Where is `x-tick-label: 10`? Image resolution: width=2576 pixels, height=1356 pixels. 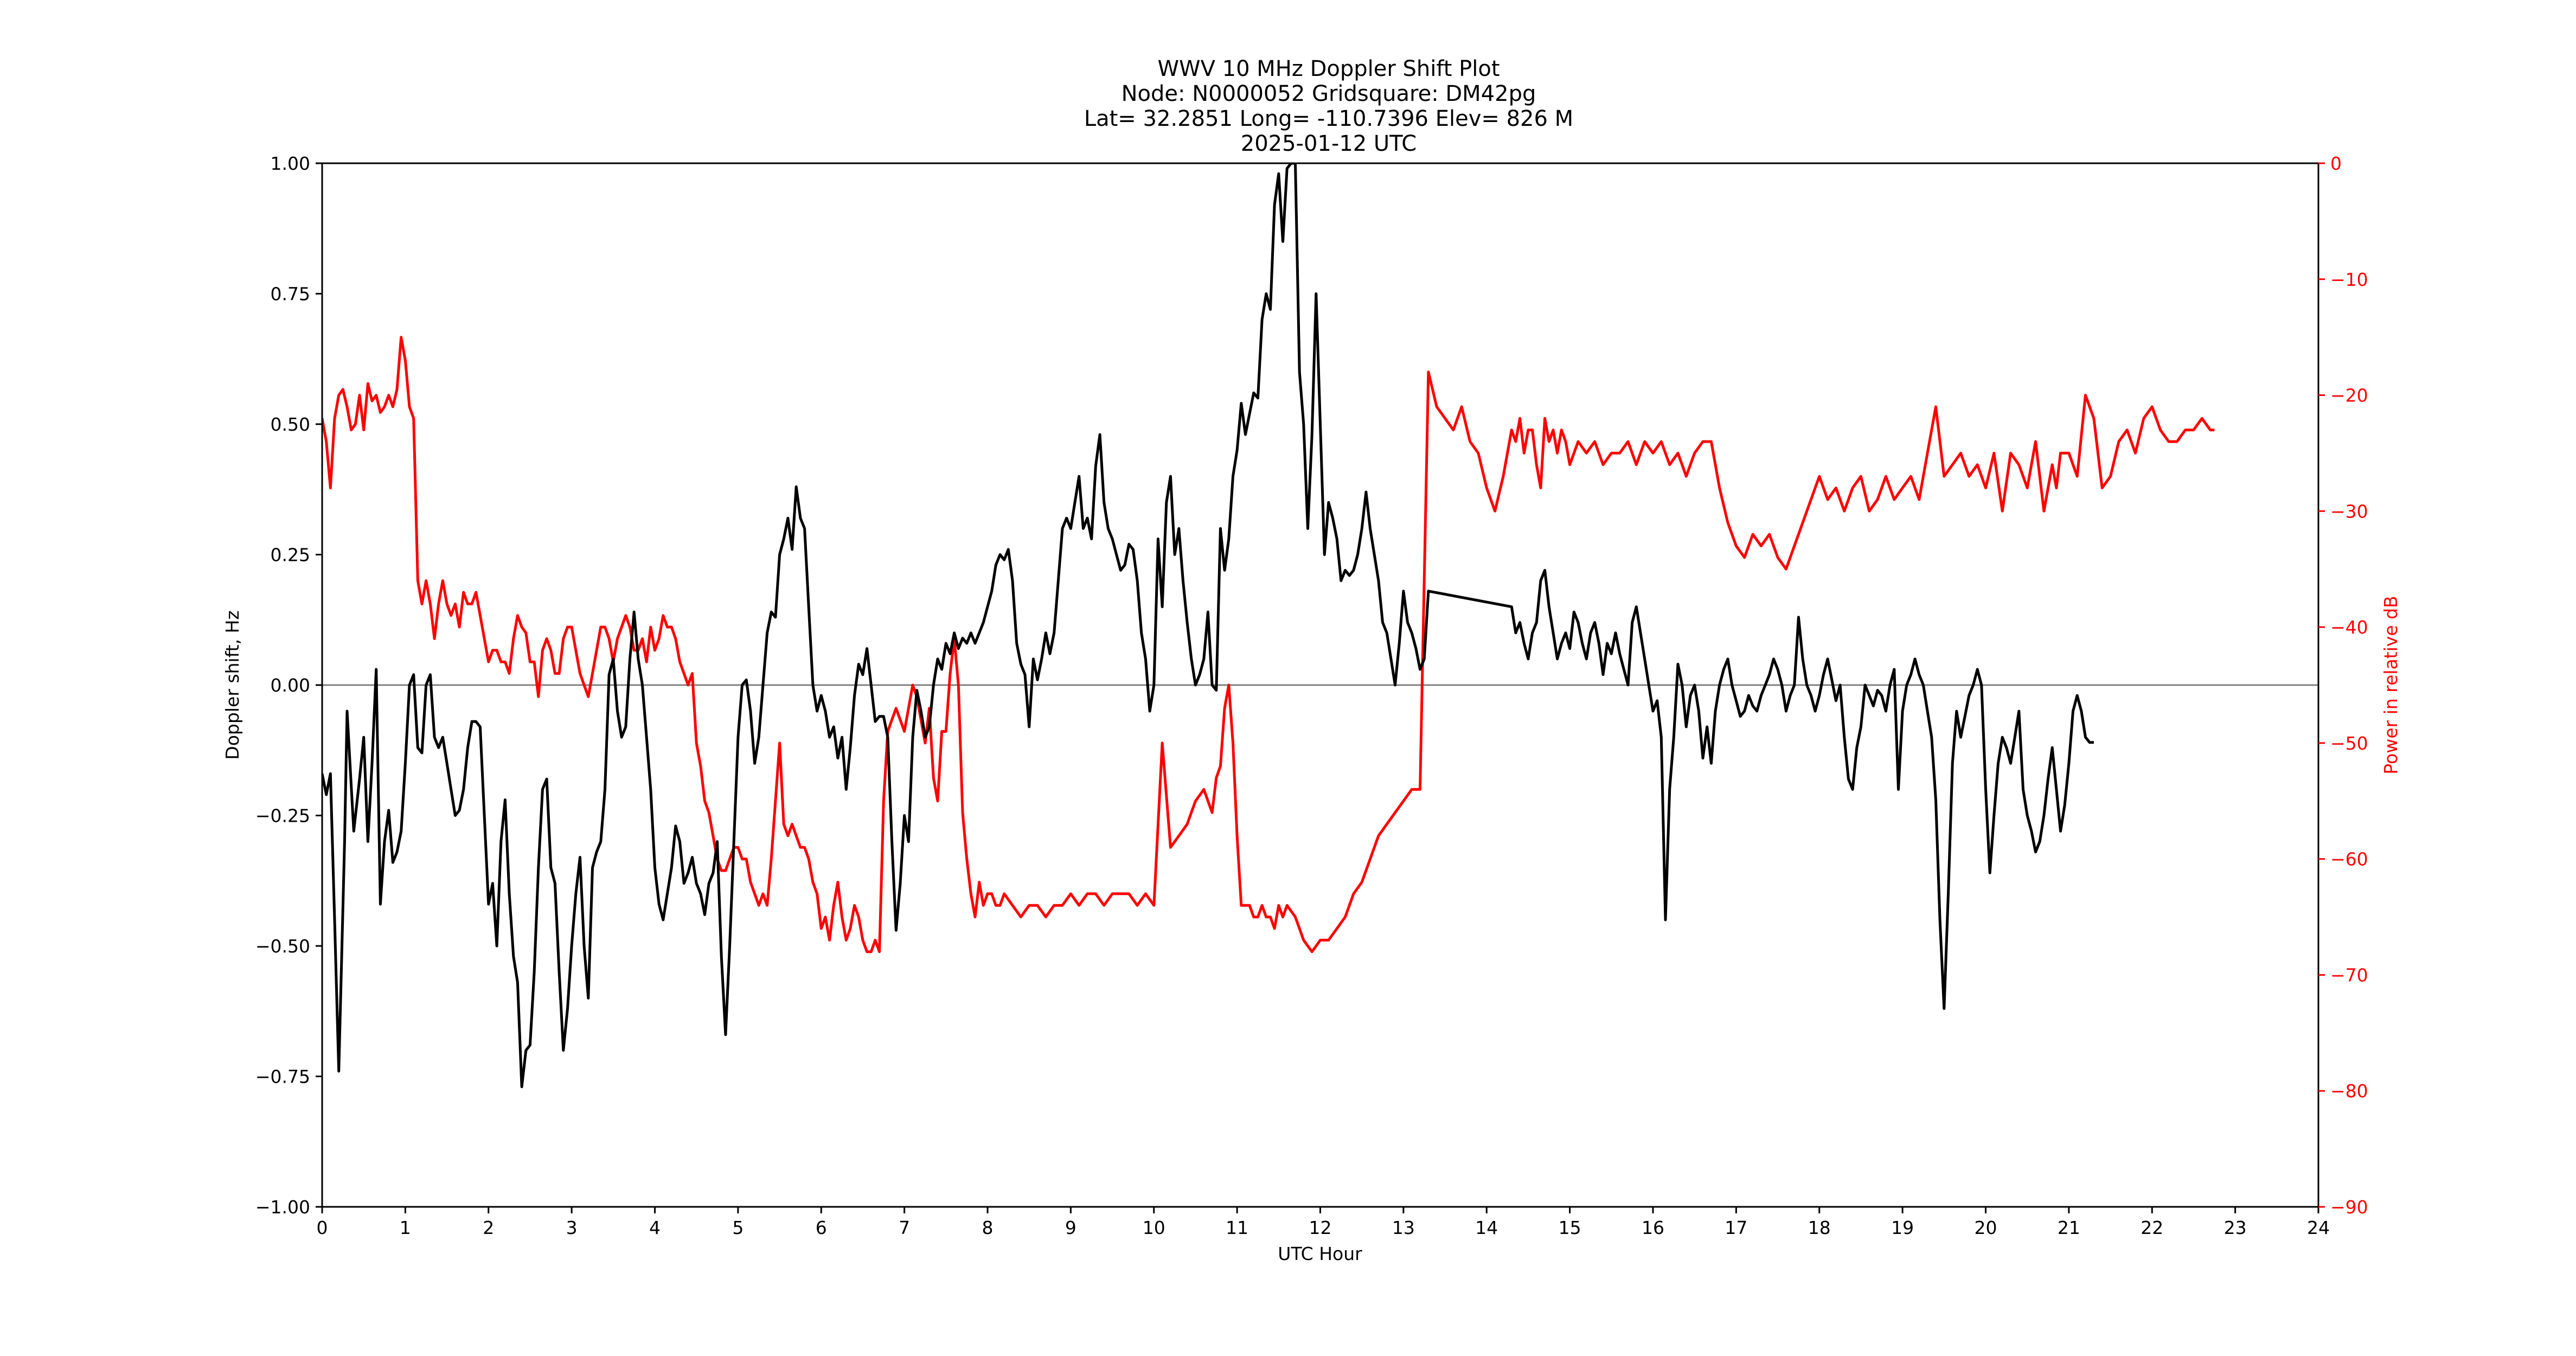
x-tick-label: 10 is located at coordinates (1154, 1227).